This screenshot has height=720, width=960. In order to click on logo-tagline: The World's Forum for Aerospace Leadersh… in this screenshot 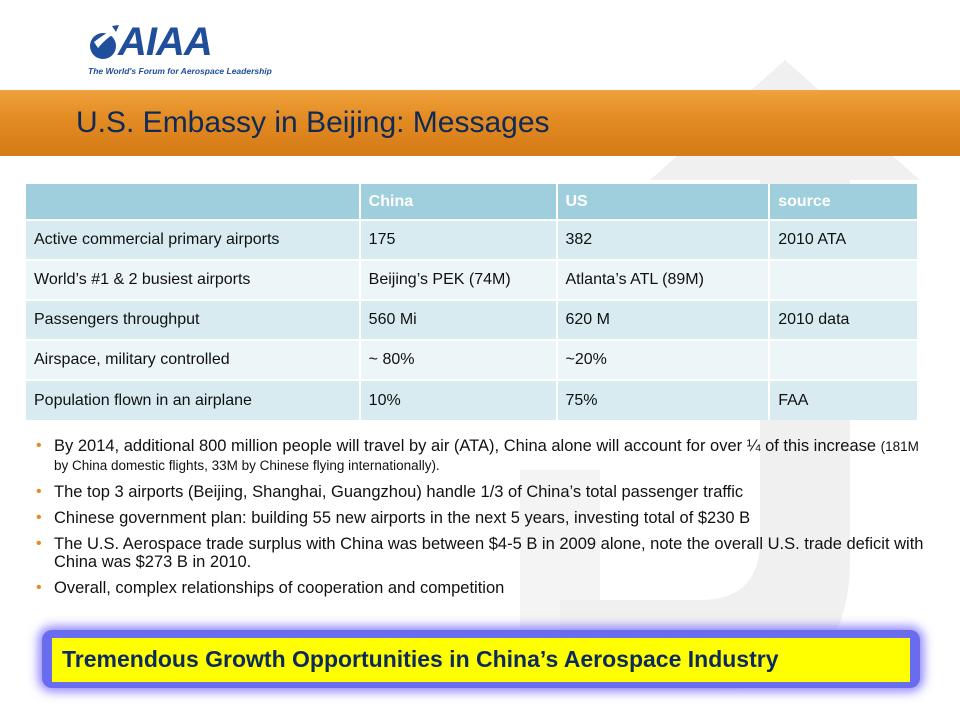, I will do `click(180, 71)`.